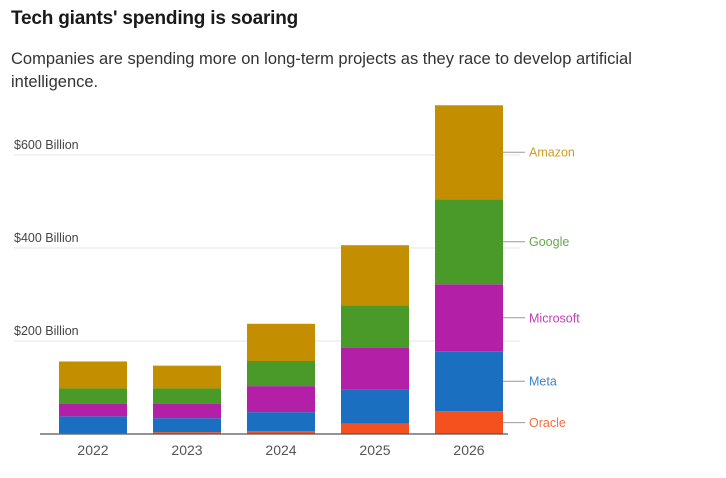 This screenshot has width=726, height=478. What do you see at coordinates (541, 288) in the screenshot?
I see `series-labels: Oracle Meta Microsoft Google Amazon` at bounding box center [541, 288].